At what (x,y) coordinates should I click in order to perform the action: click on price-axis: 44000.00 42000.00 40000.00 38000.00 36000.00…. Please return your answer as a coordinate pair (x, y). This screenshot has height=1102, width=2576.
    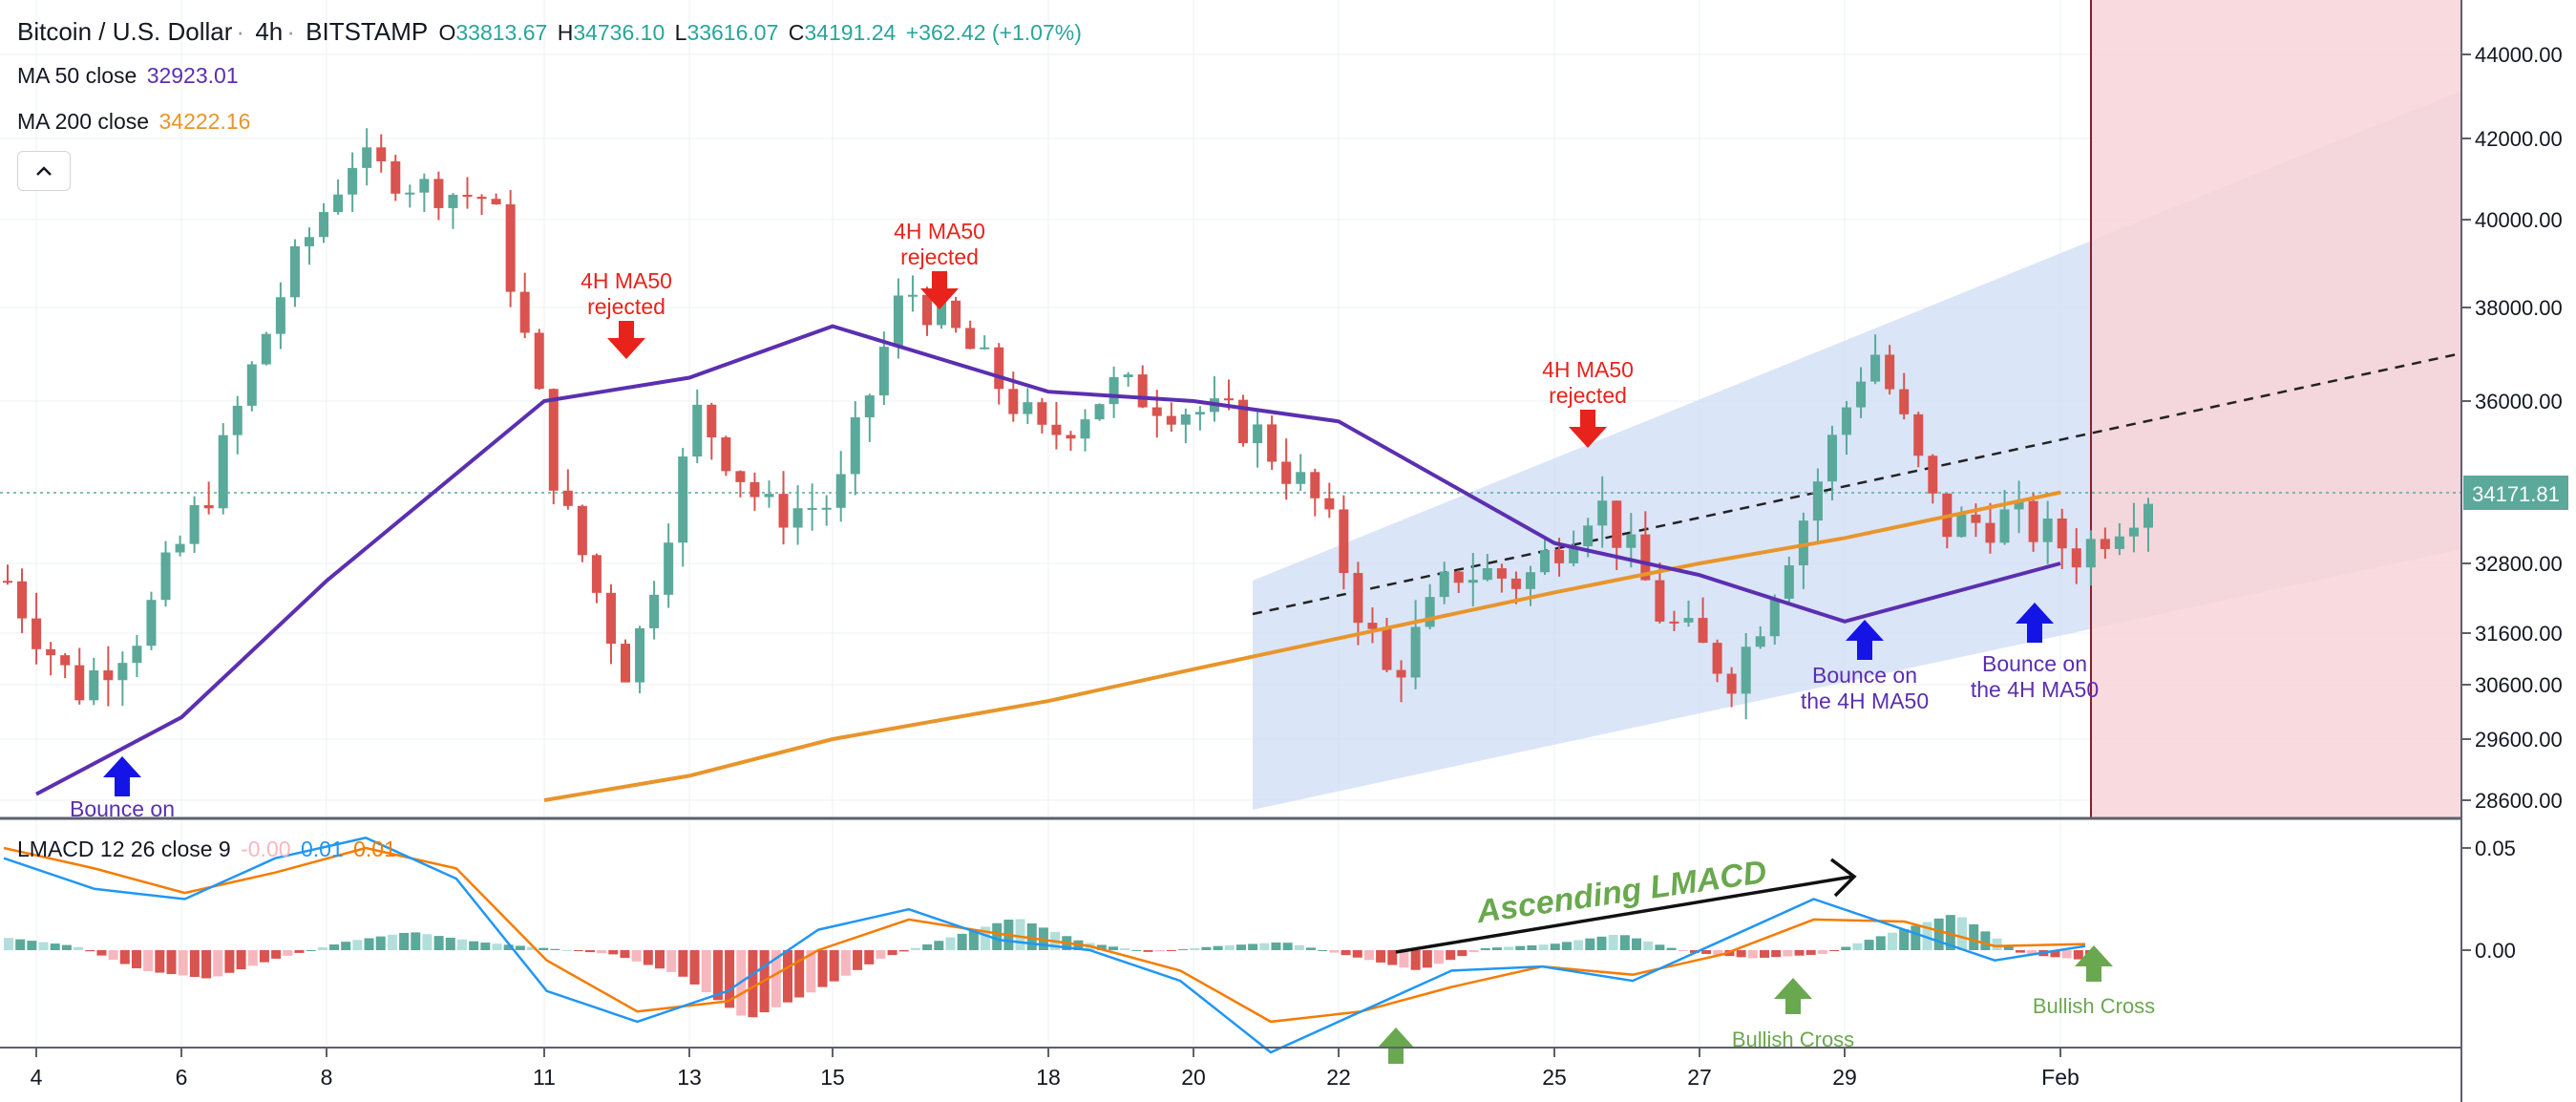
    Looking at the image, I should click on (2512, 428).